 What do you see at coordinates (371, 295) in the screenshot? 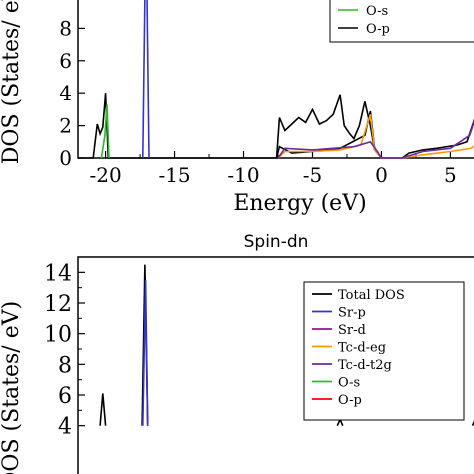
I see `bottom-legend-label: Total DOS` at bounding box center [371, 295].